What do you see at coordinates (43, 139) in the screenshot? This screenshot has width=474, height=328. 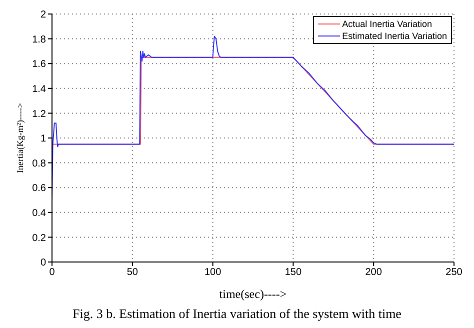 I see `y-tick-label: 1` at bounding box center [43, 139].